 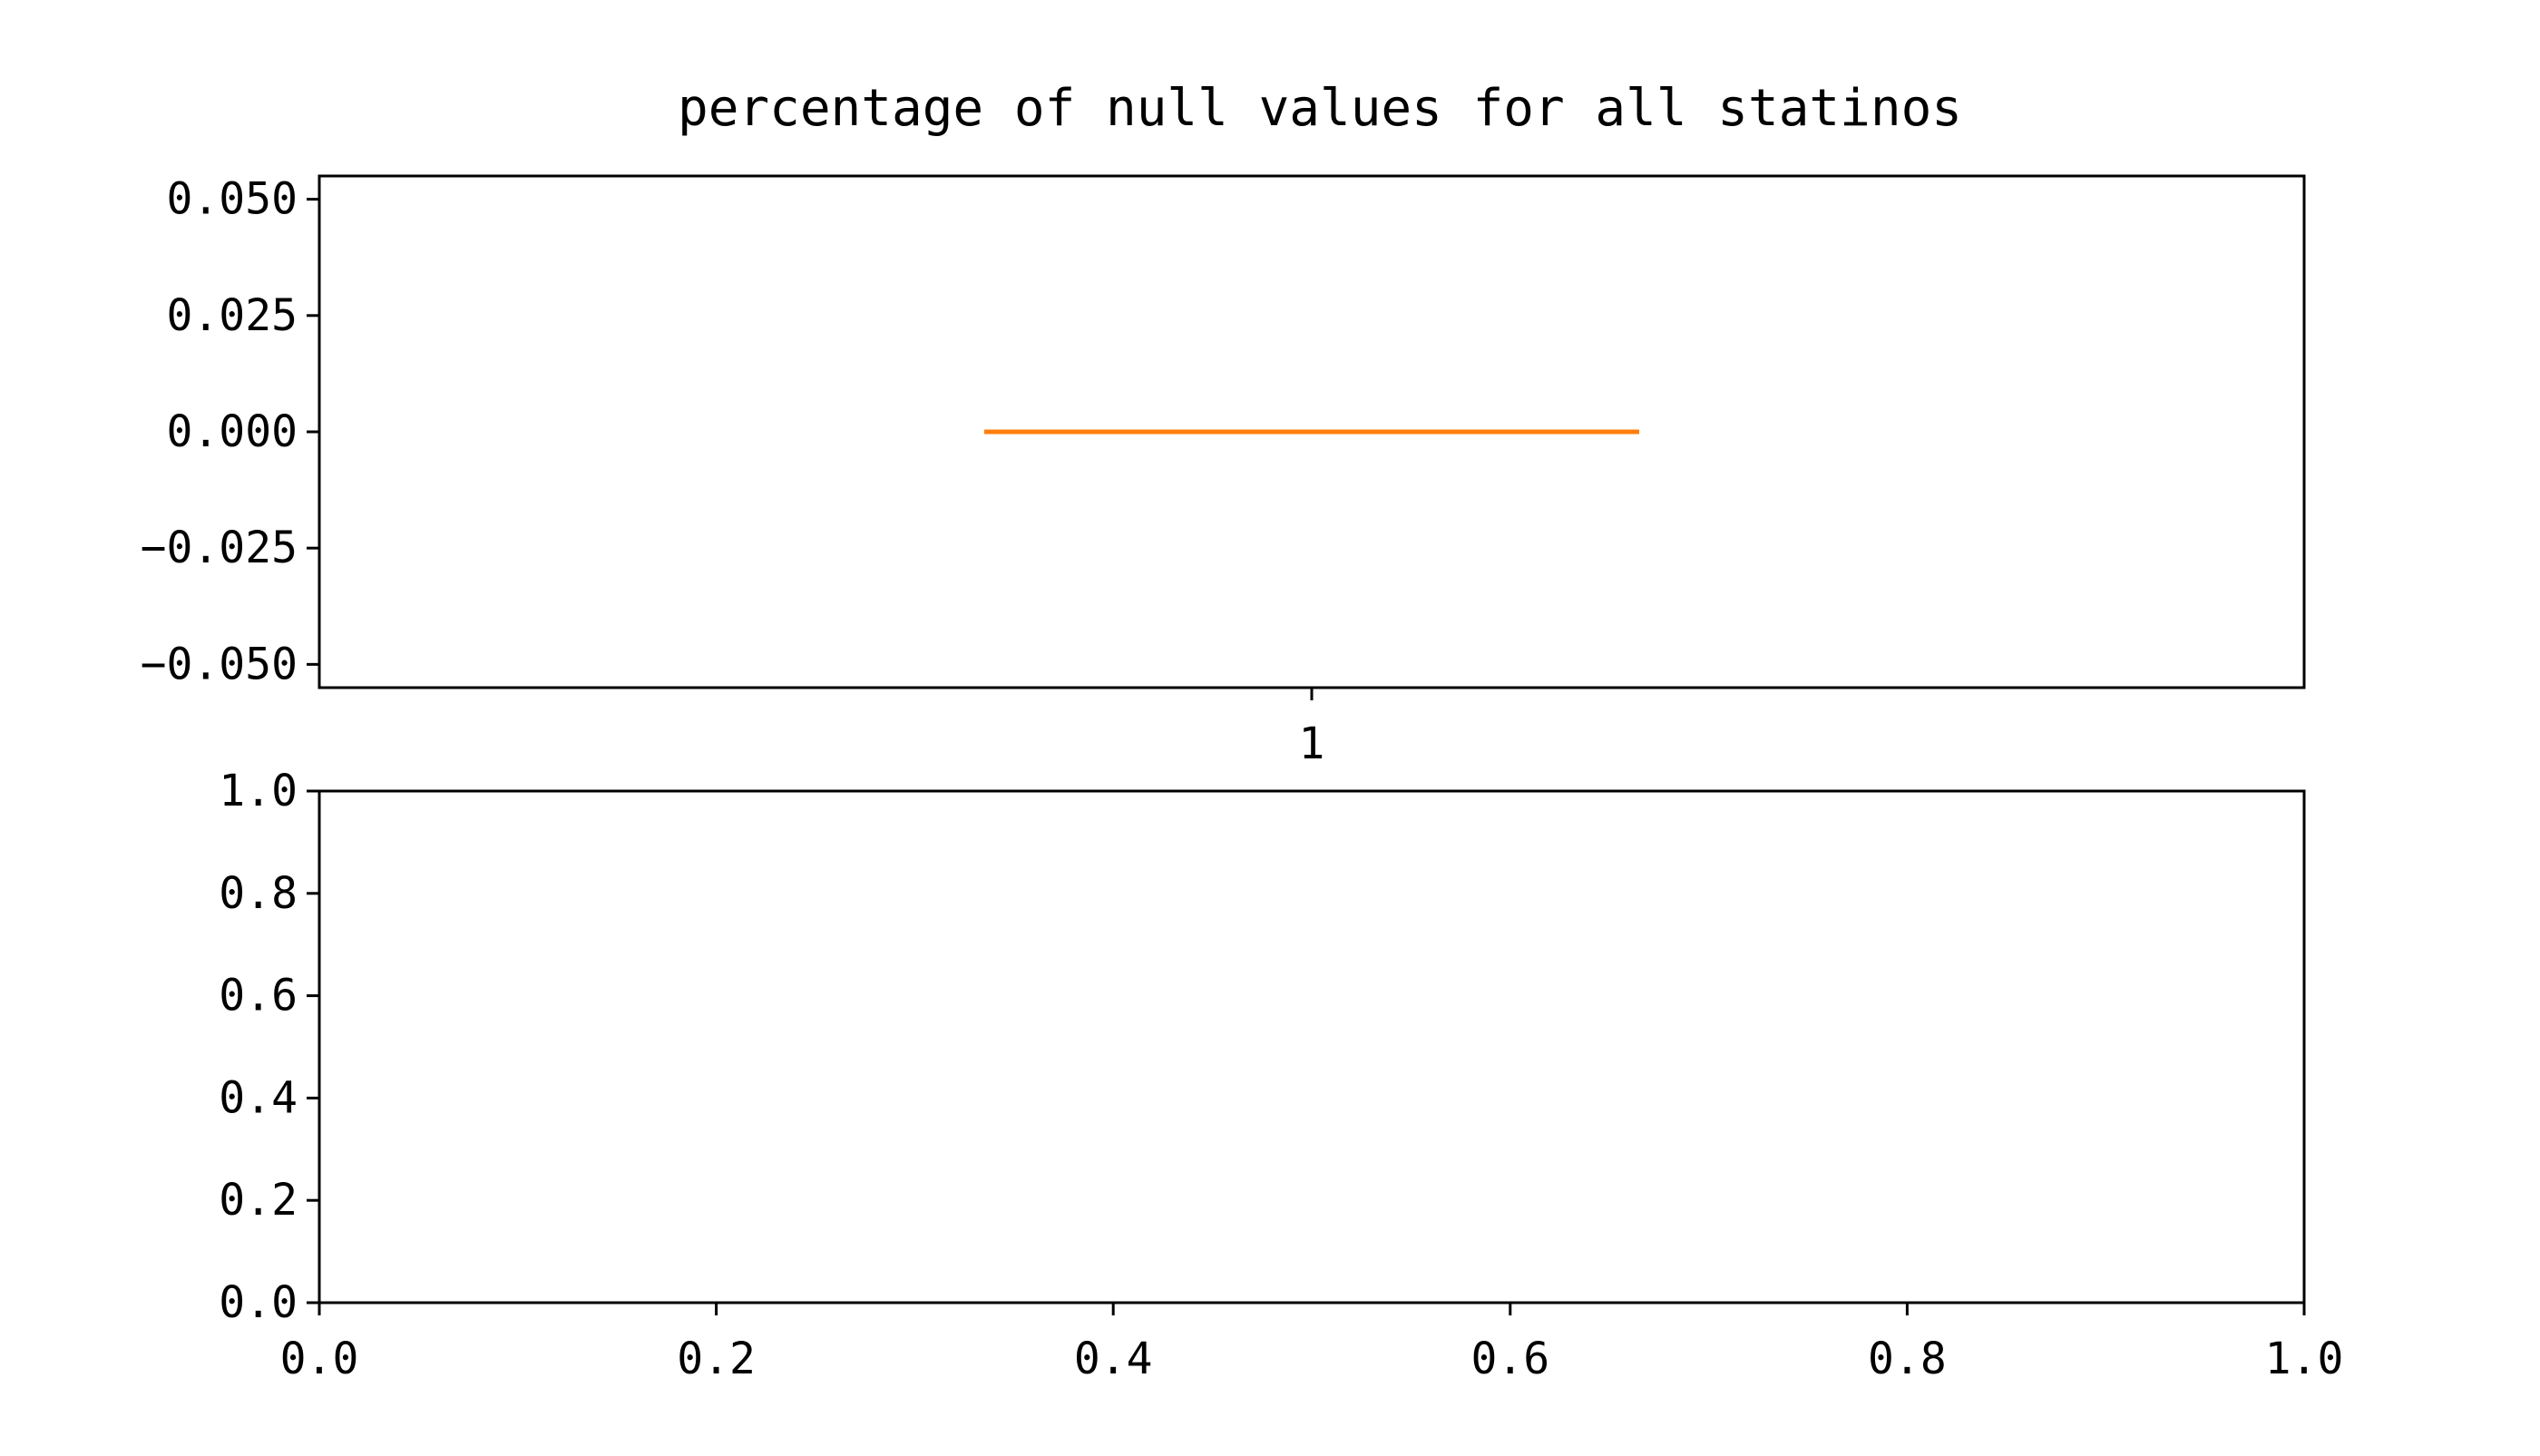 What do you see at coordinates (258, 1097) in the screenshot?
I see `bottom-y-tick-label: 0.4` at bounding box center [258, 1097].